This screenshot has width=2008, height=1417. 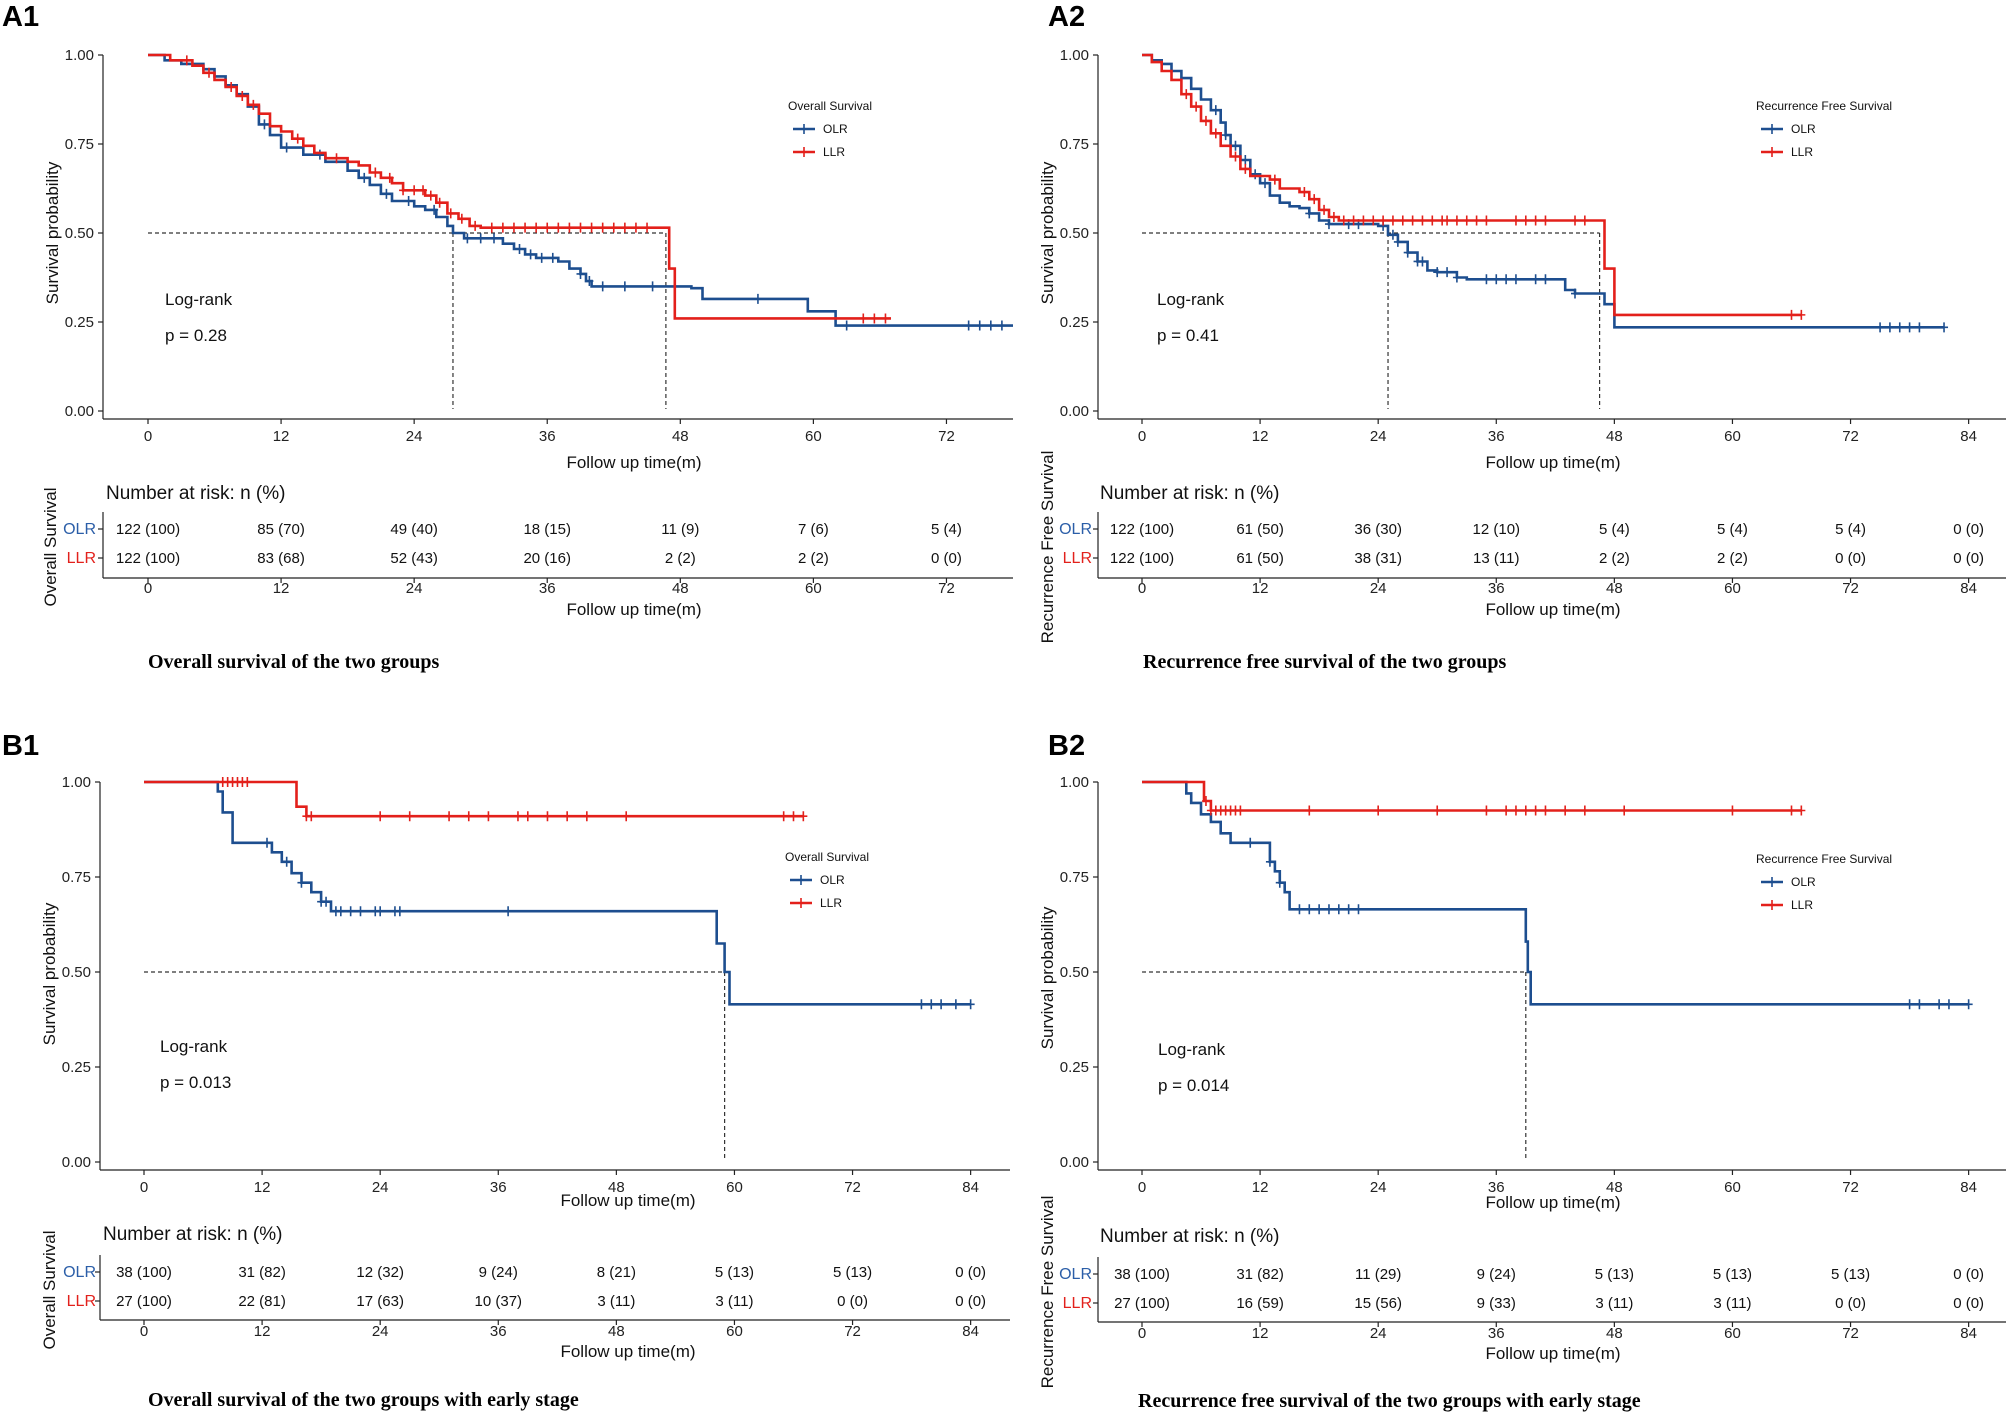 I want to click on risk-y-axis-title: Overall Survival, so click(x=49, y=1289).